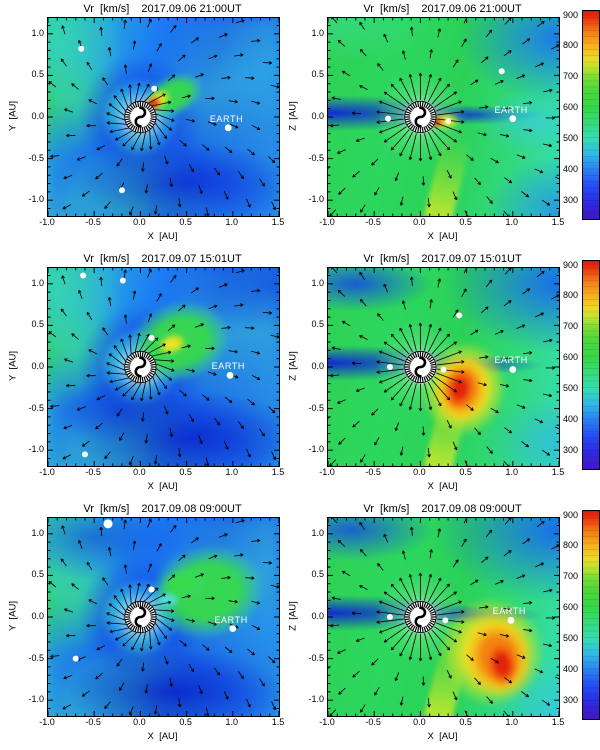 This screenshot has height=750, width=600. I want to click on colorbar-tick-label: 400, so click(570, 668).